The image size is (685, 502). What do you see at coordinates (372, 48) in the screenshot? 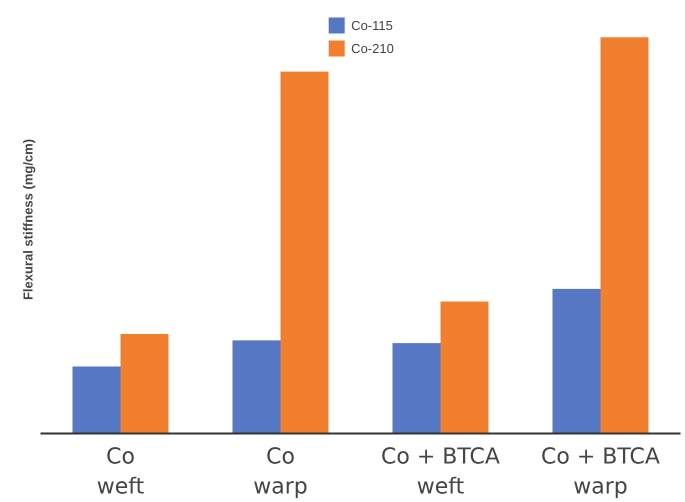
I see `legend-label: Co-210` at bounding box center [372, 48].